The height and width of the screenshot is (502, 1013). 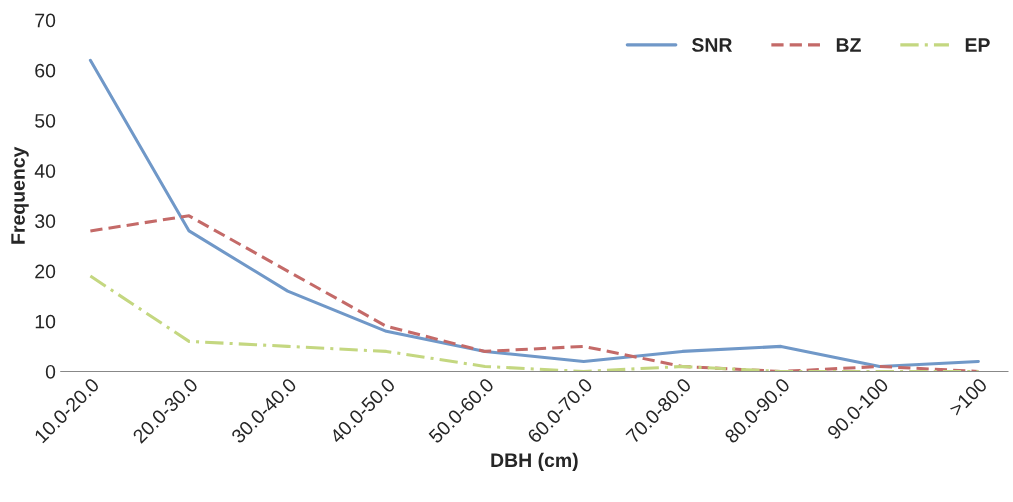 What do you see at coordinates (45, 221) in the screenshot?
I see `y-tick-label: 30` at bounding box center [45, 221].